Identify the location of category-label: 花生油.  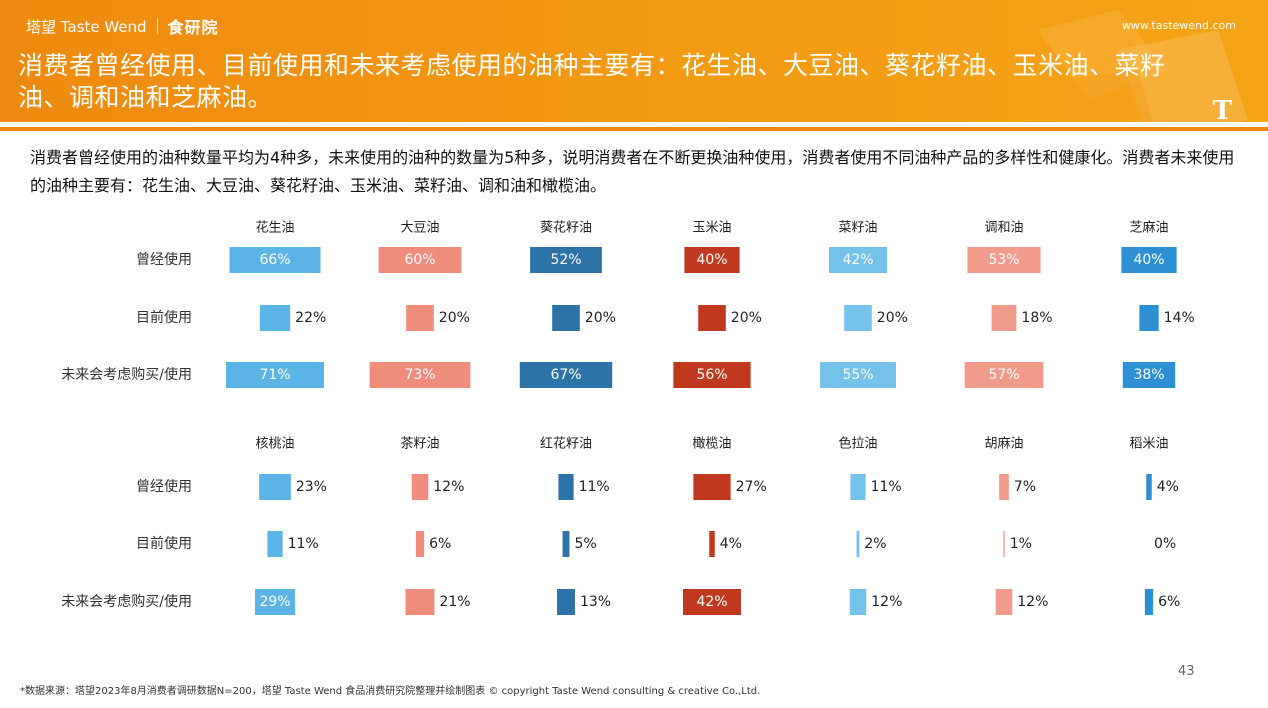
(274, 228).